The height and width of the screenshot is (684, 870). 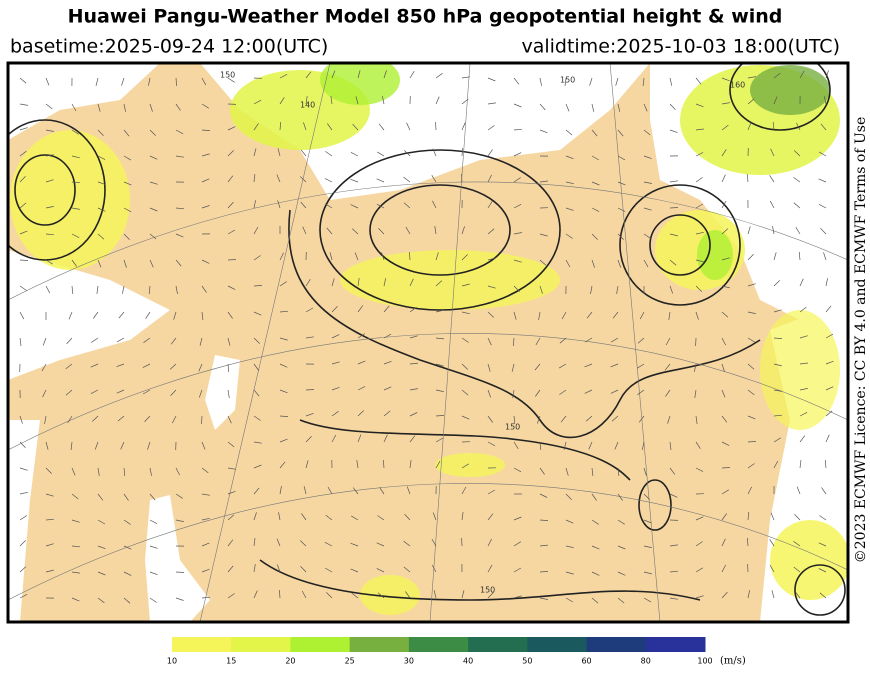 What do you see at coordinates (231, 661) in the screenshot?
I see `colorbar-tick-label: 15` at bounding box center [231, 661].